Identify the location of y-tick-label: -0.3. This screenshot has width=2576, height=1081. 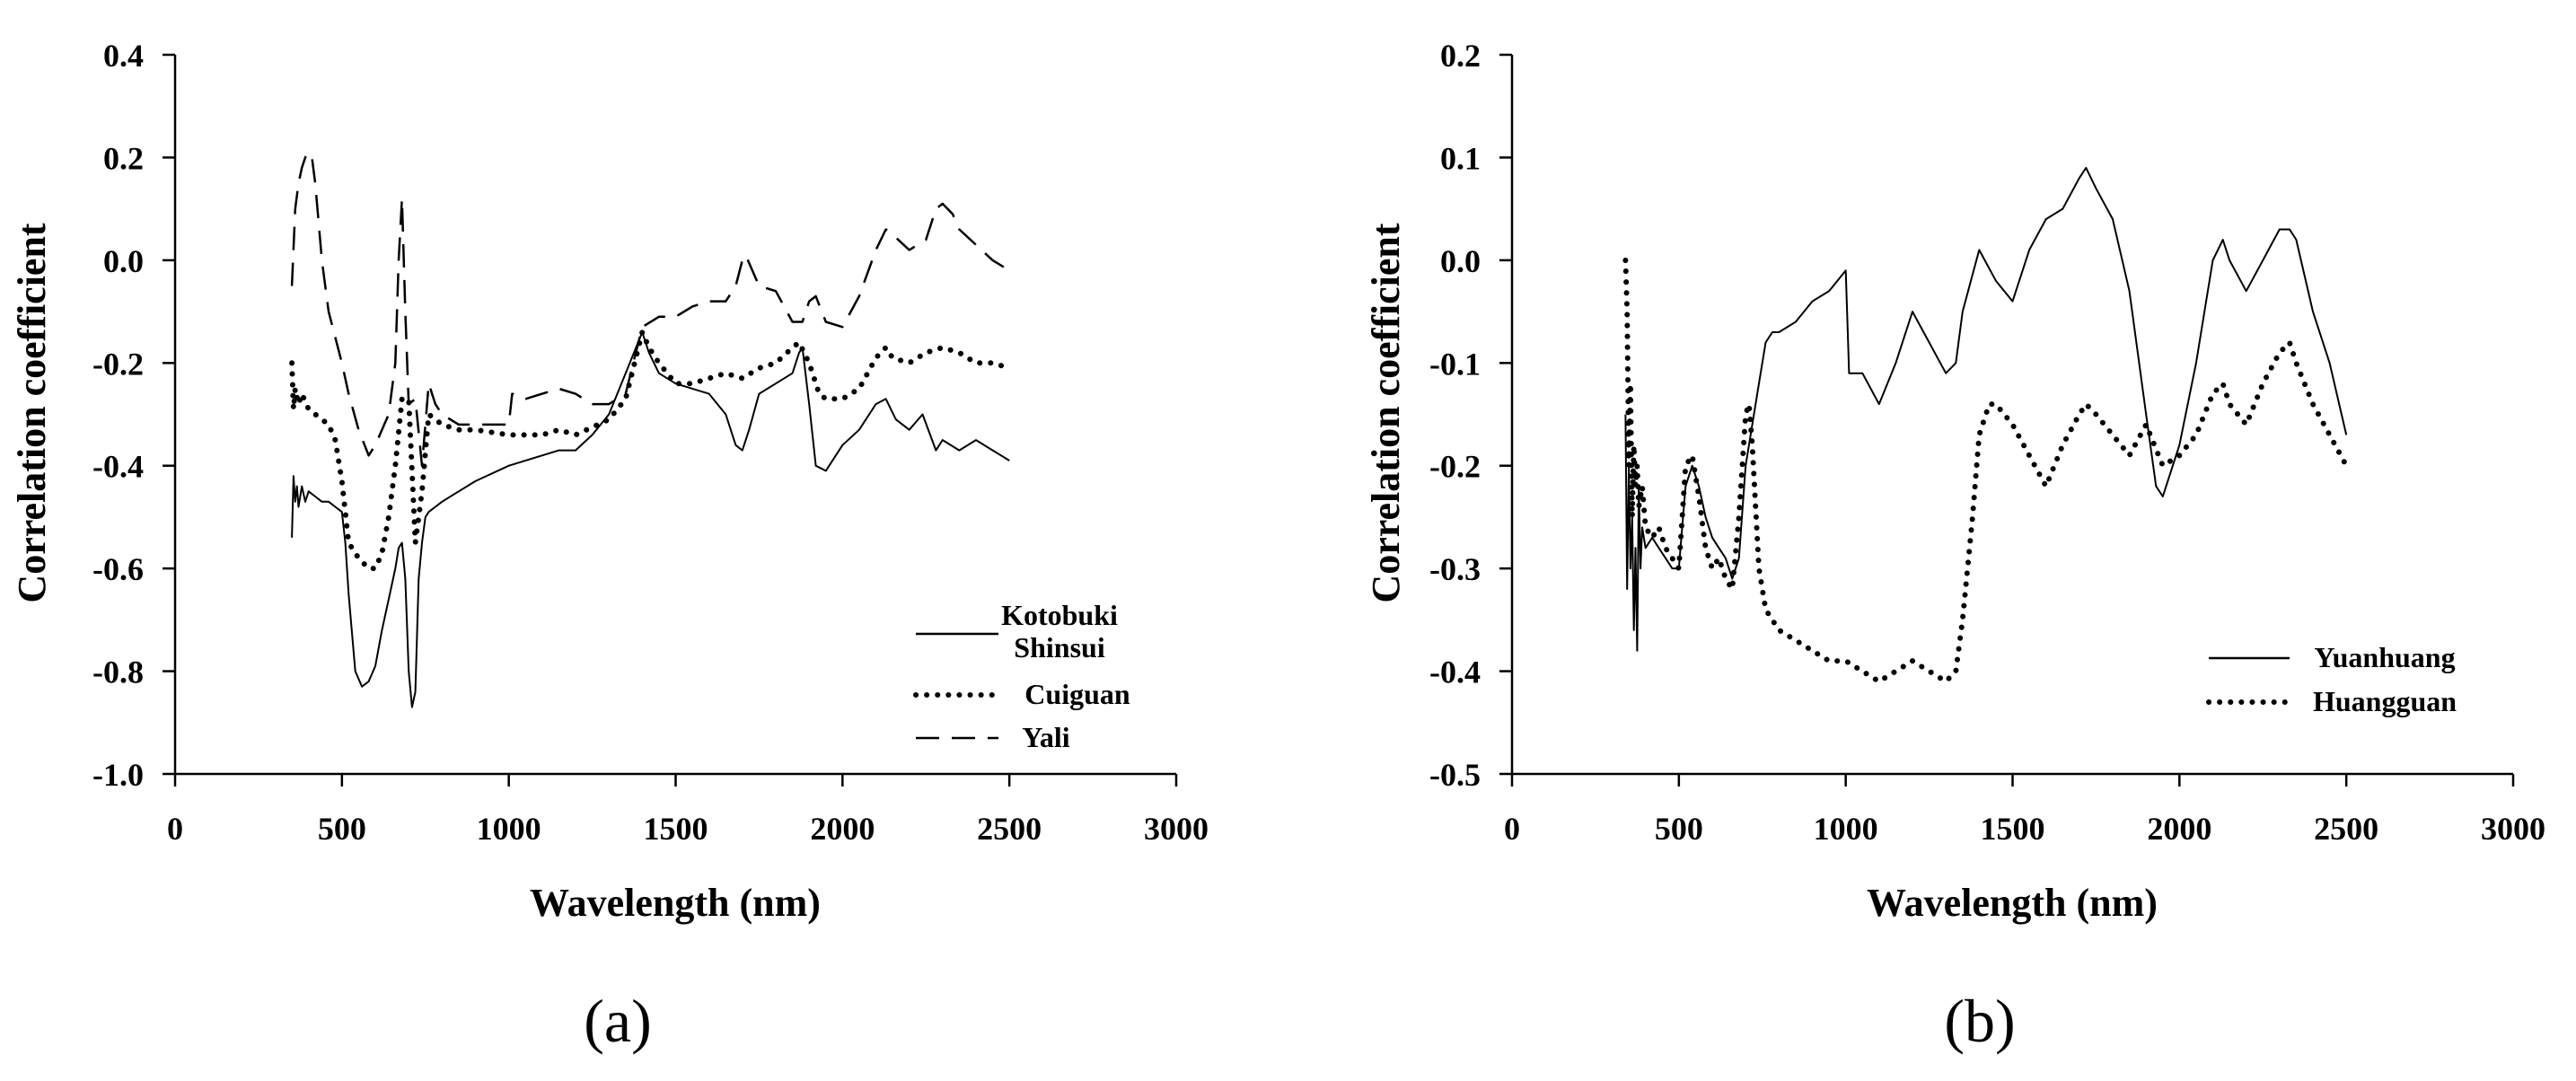
(1455, 569).